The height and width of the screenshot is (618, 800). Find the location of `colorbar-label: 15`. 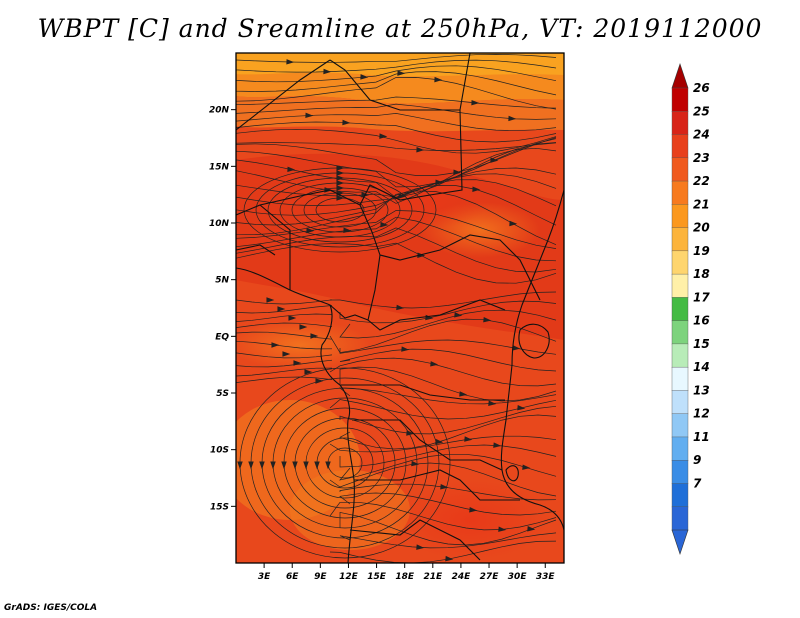

colorbar-label: 15 is located at coordinates (701, 344).